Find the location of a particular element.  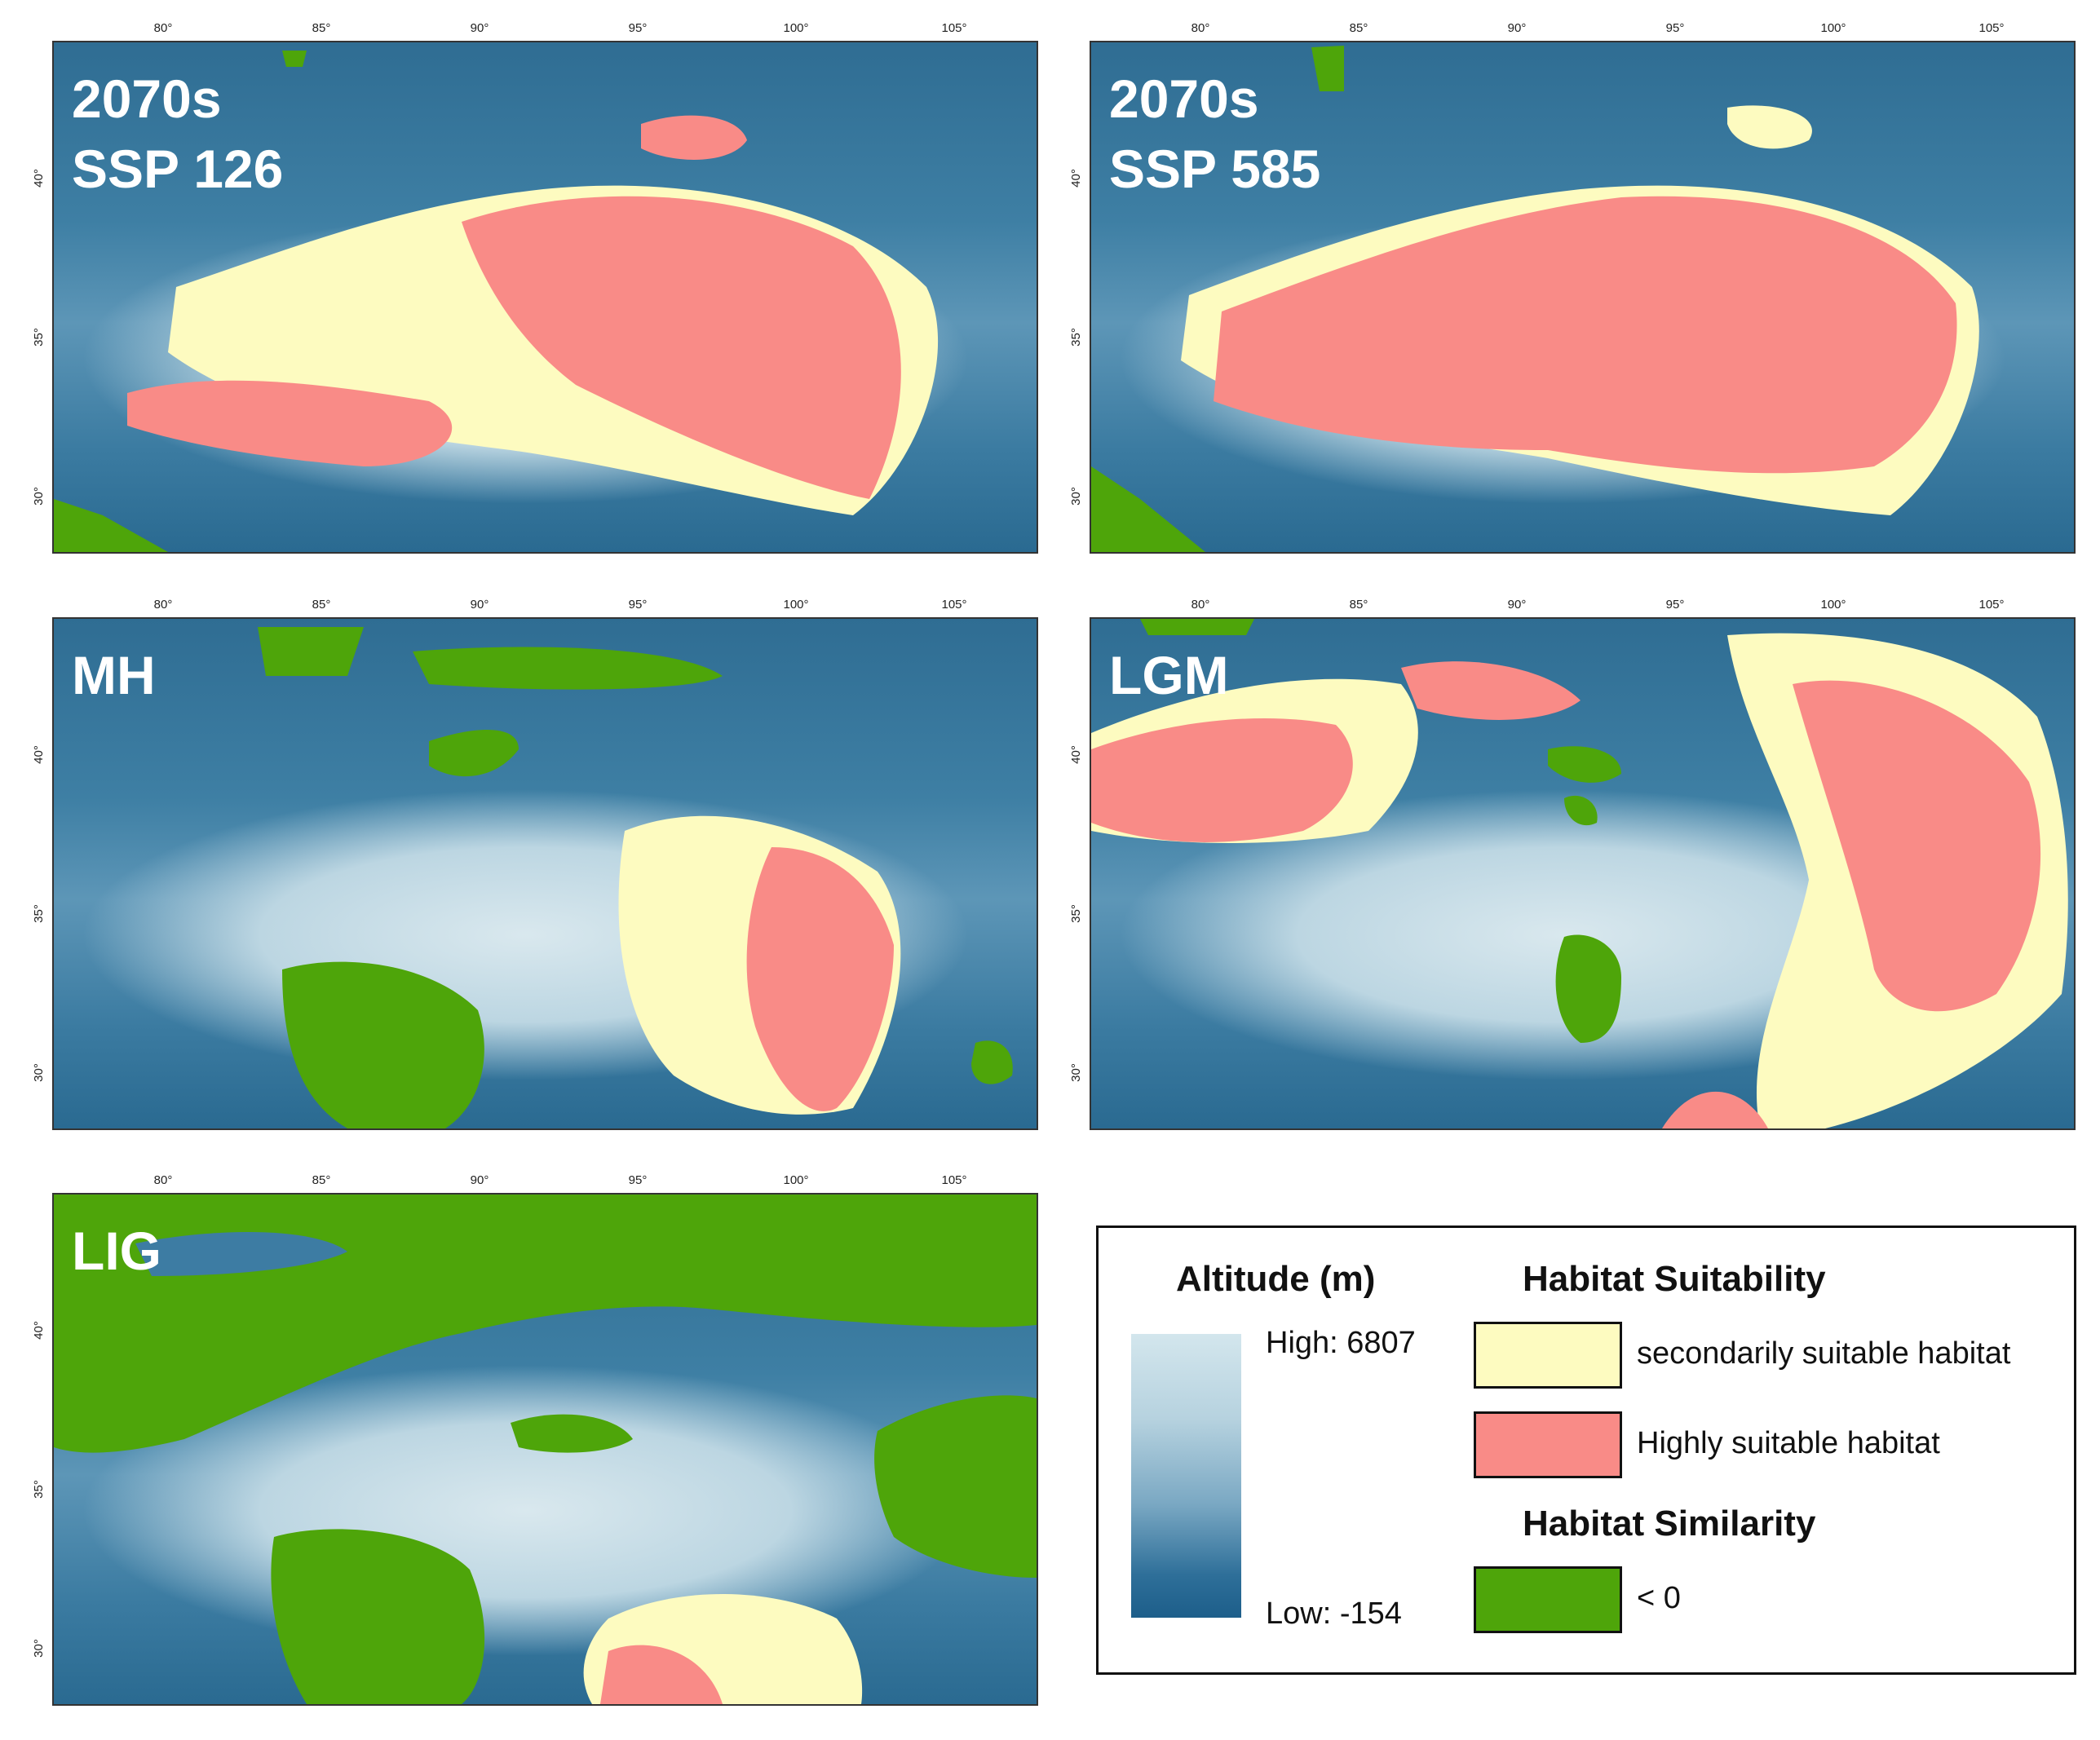

altitude-low-label: Low: -154 is located at coordinates (1334, 1613).